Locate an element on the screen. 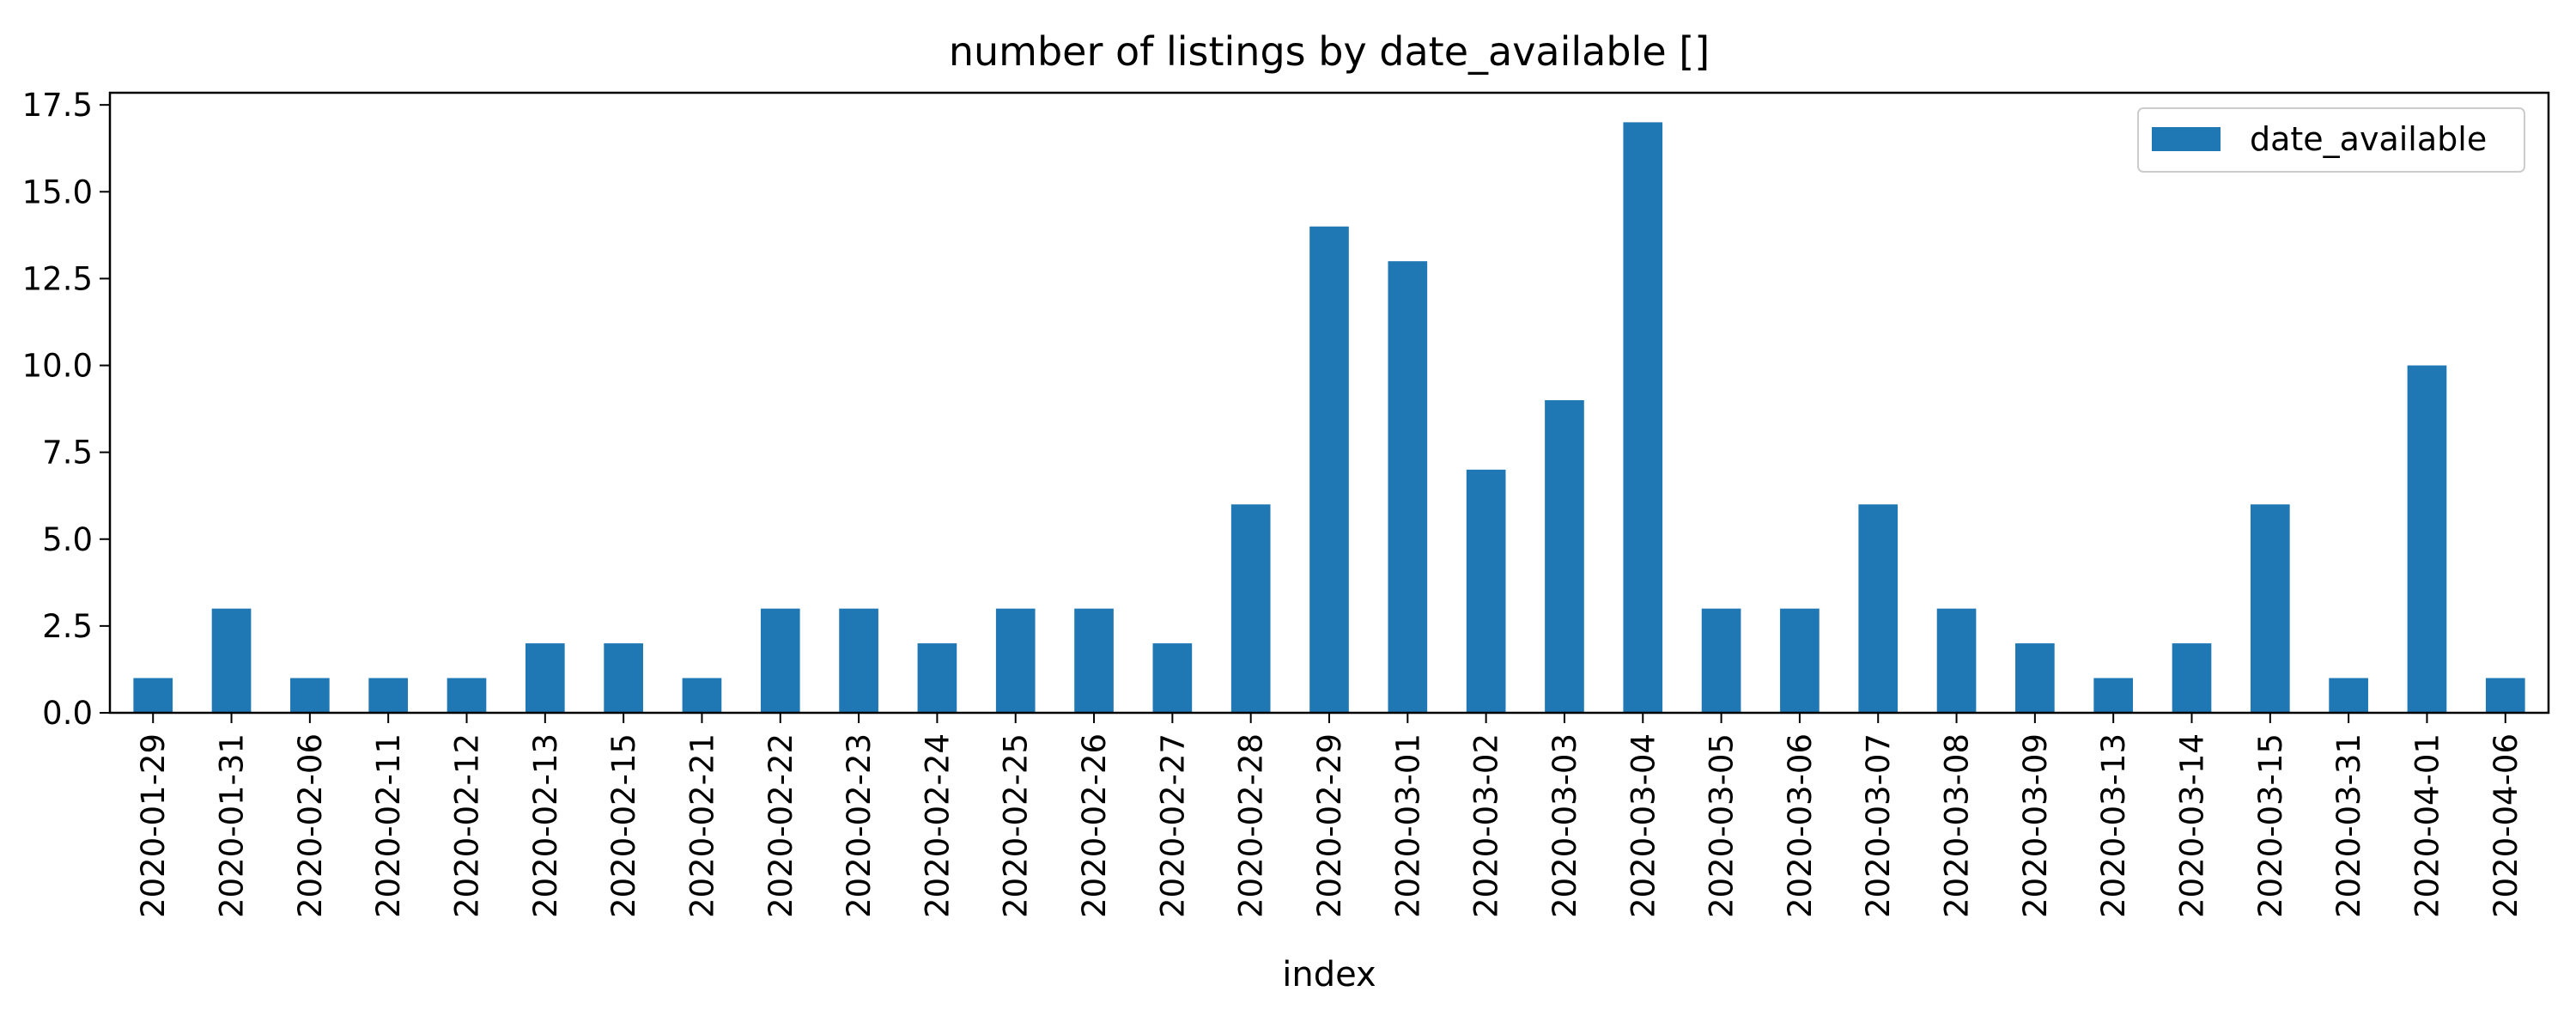 Image resolution: width=2576 pixels, height=1034 pixels. x-tick-label: 2020-02-26 is located at coordinates (1094, 825).